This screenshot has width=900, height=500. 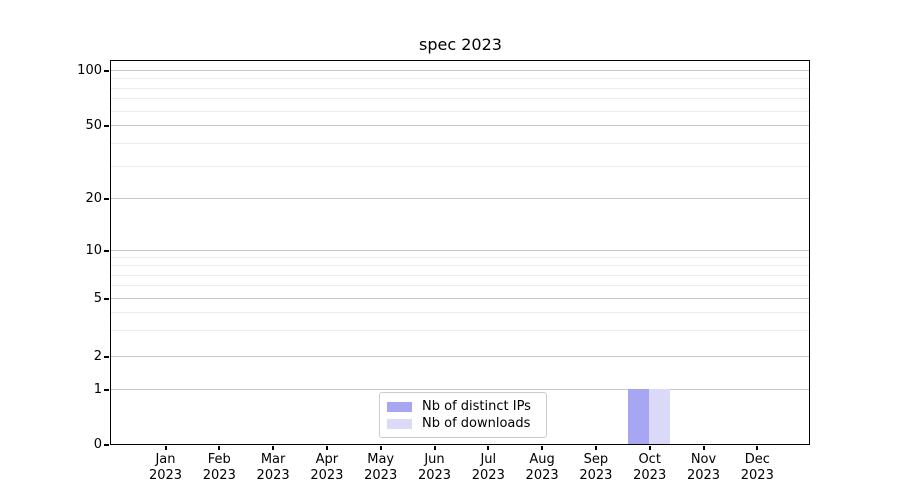 I want to click on legend-swatch-downloads, so click(x=399, y=423).